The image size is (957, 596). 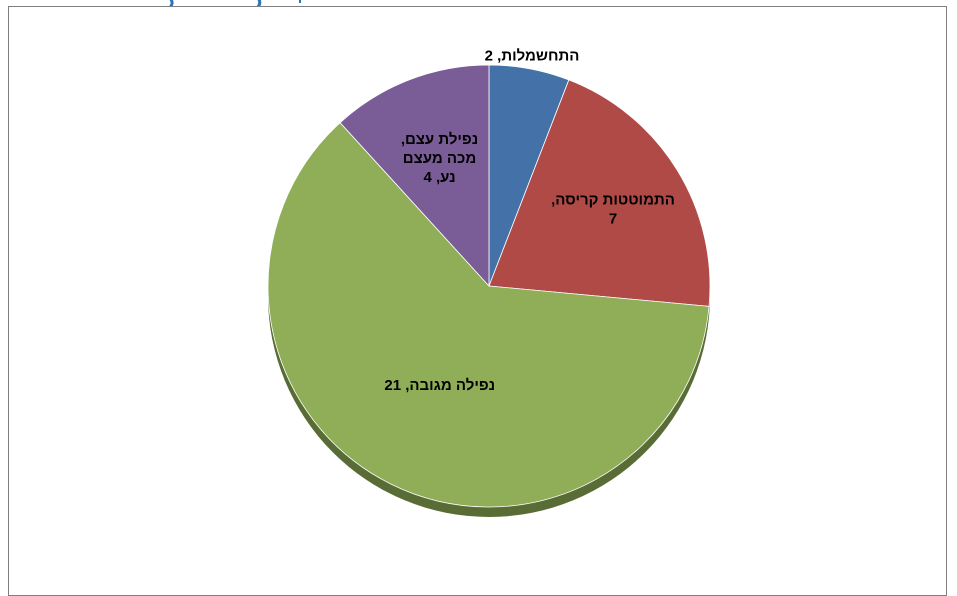 What do you see at coordinates (439, 158) in the screenshot?
I see `data-label-4: נפילת עצם, מכה מעצם נע, 4` at bounding box center [439, 158].